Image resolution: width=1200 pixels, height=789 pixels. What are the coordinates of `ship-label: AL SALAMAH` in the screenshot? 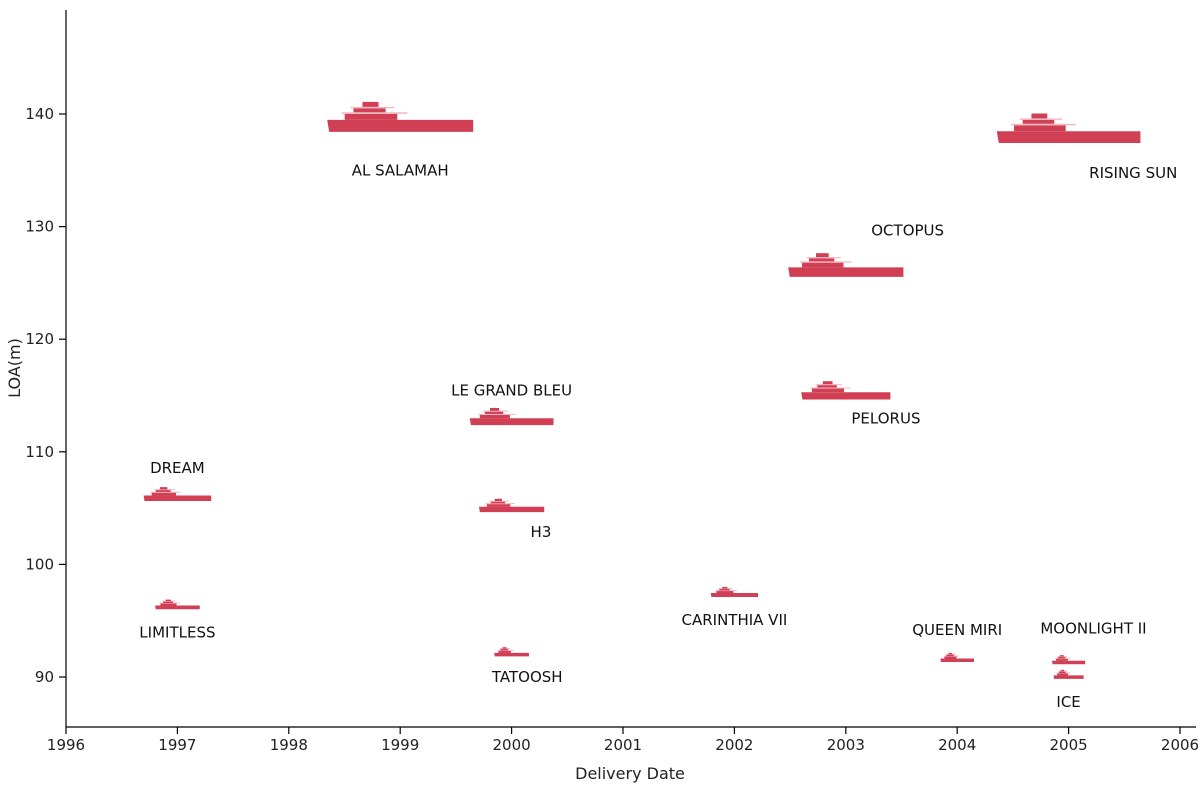 It's located at (400, 170).